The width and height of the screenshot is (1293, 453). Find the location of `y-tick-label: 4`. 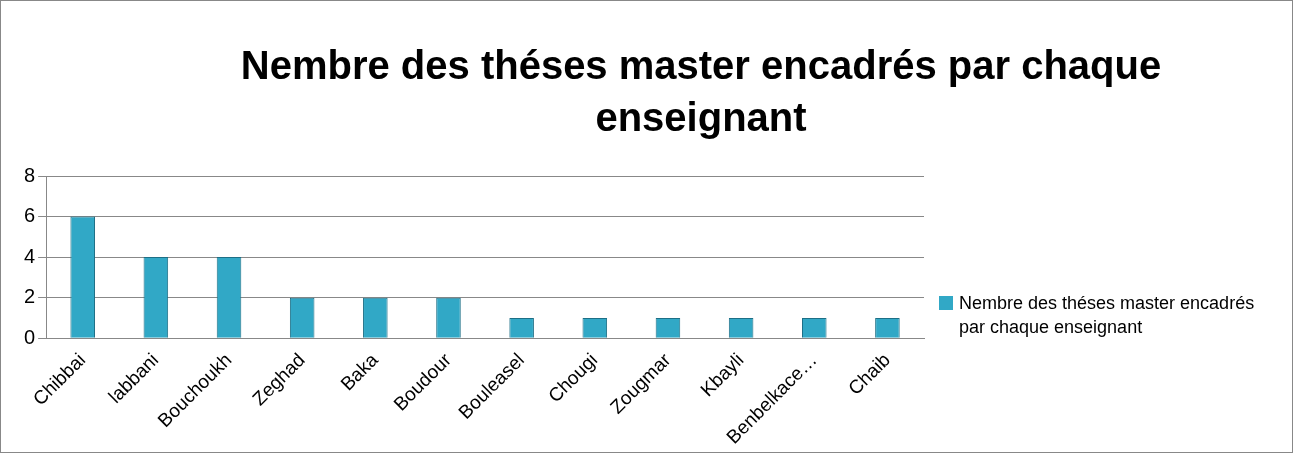

y-tick-label: 4 is located at coordinates (30, 255).